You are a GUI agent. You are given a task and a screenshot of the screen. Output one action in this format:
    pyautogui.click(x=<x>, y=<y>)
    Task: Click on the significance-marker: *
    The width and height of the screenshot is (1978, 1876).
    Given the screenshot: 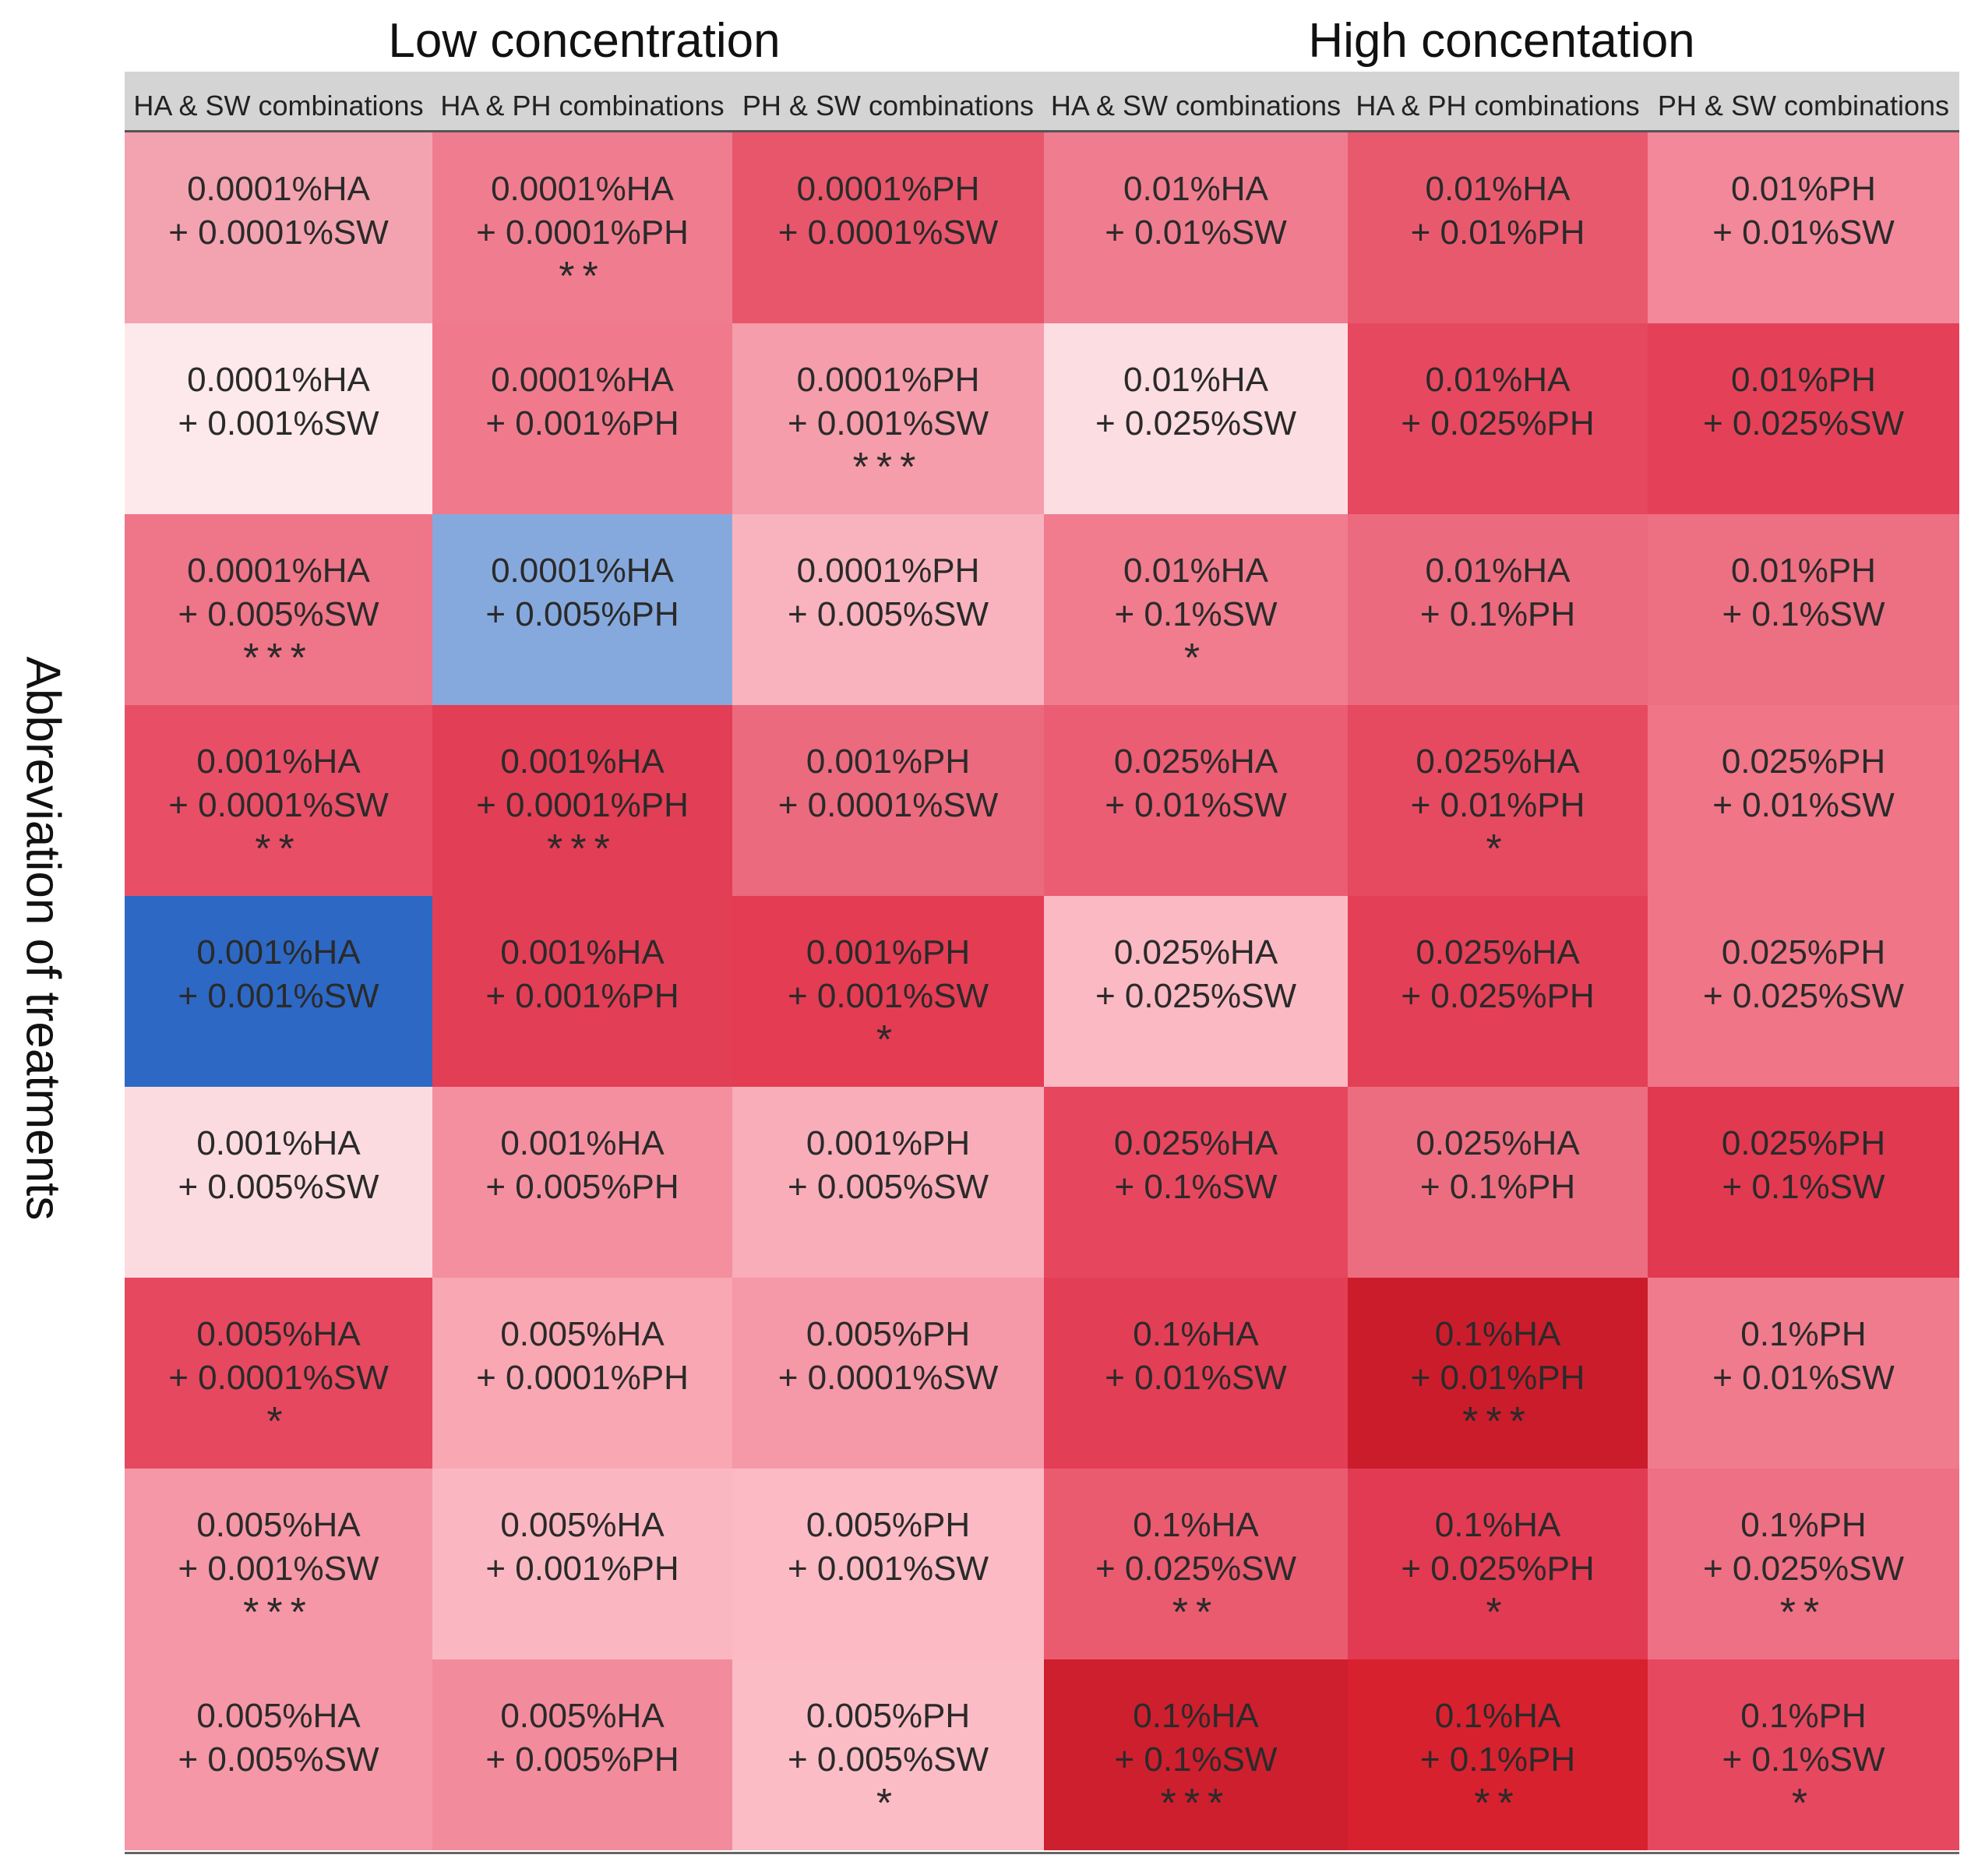 What is the action you would take?
    pyautogui.click(x=889, y=1040)
    